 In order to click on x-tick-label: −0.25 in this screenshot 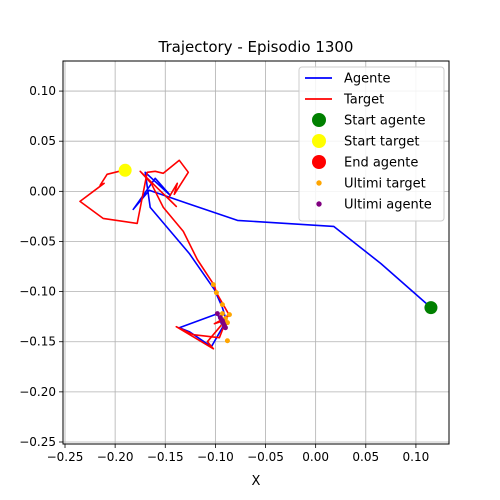, I will do `click(65, 457)`.